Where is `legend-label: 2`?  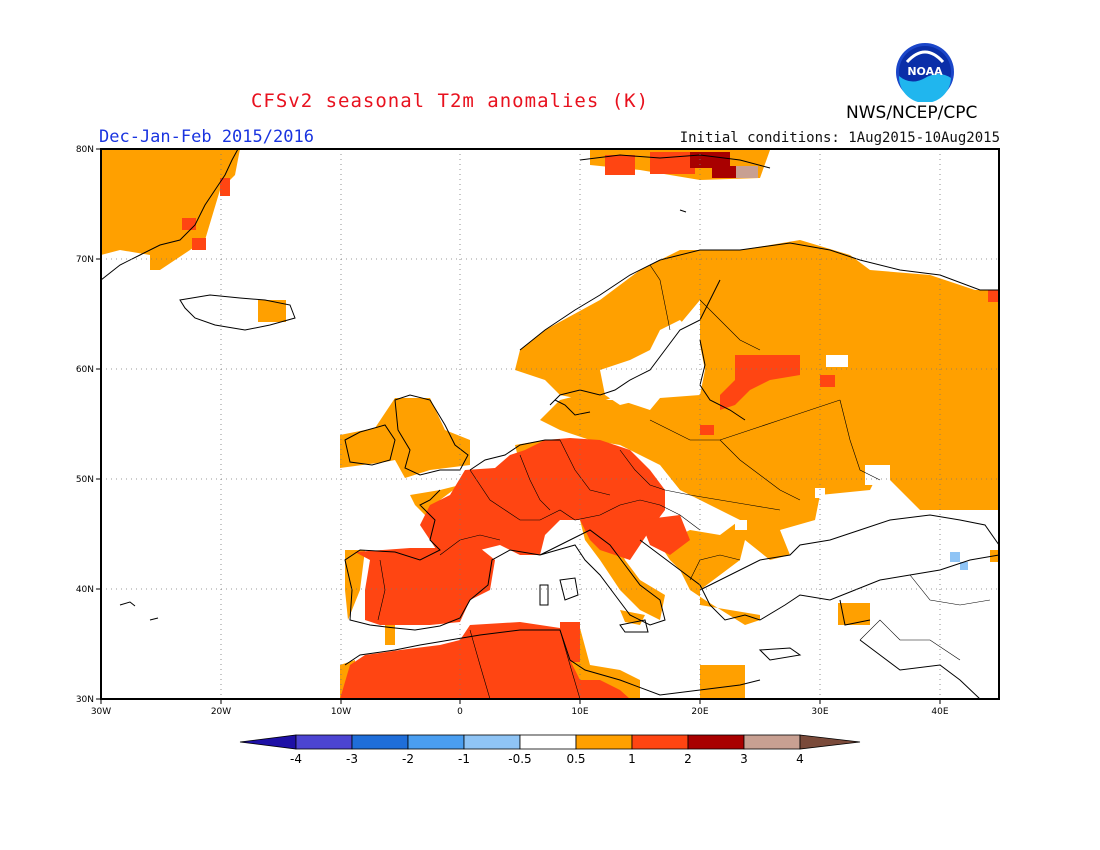 legend-label: 2 is located at coordinates (688, 759).